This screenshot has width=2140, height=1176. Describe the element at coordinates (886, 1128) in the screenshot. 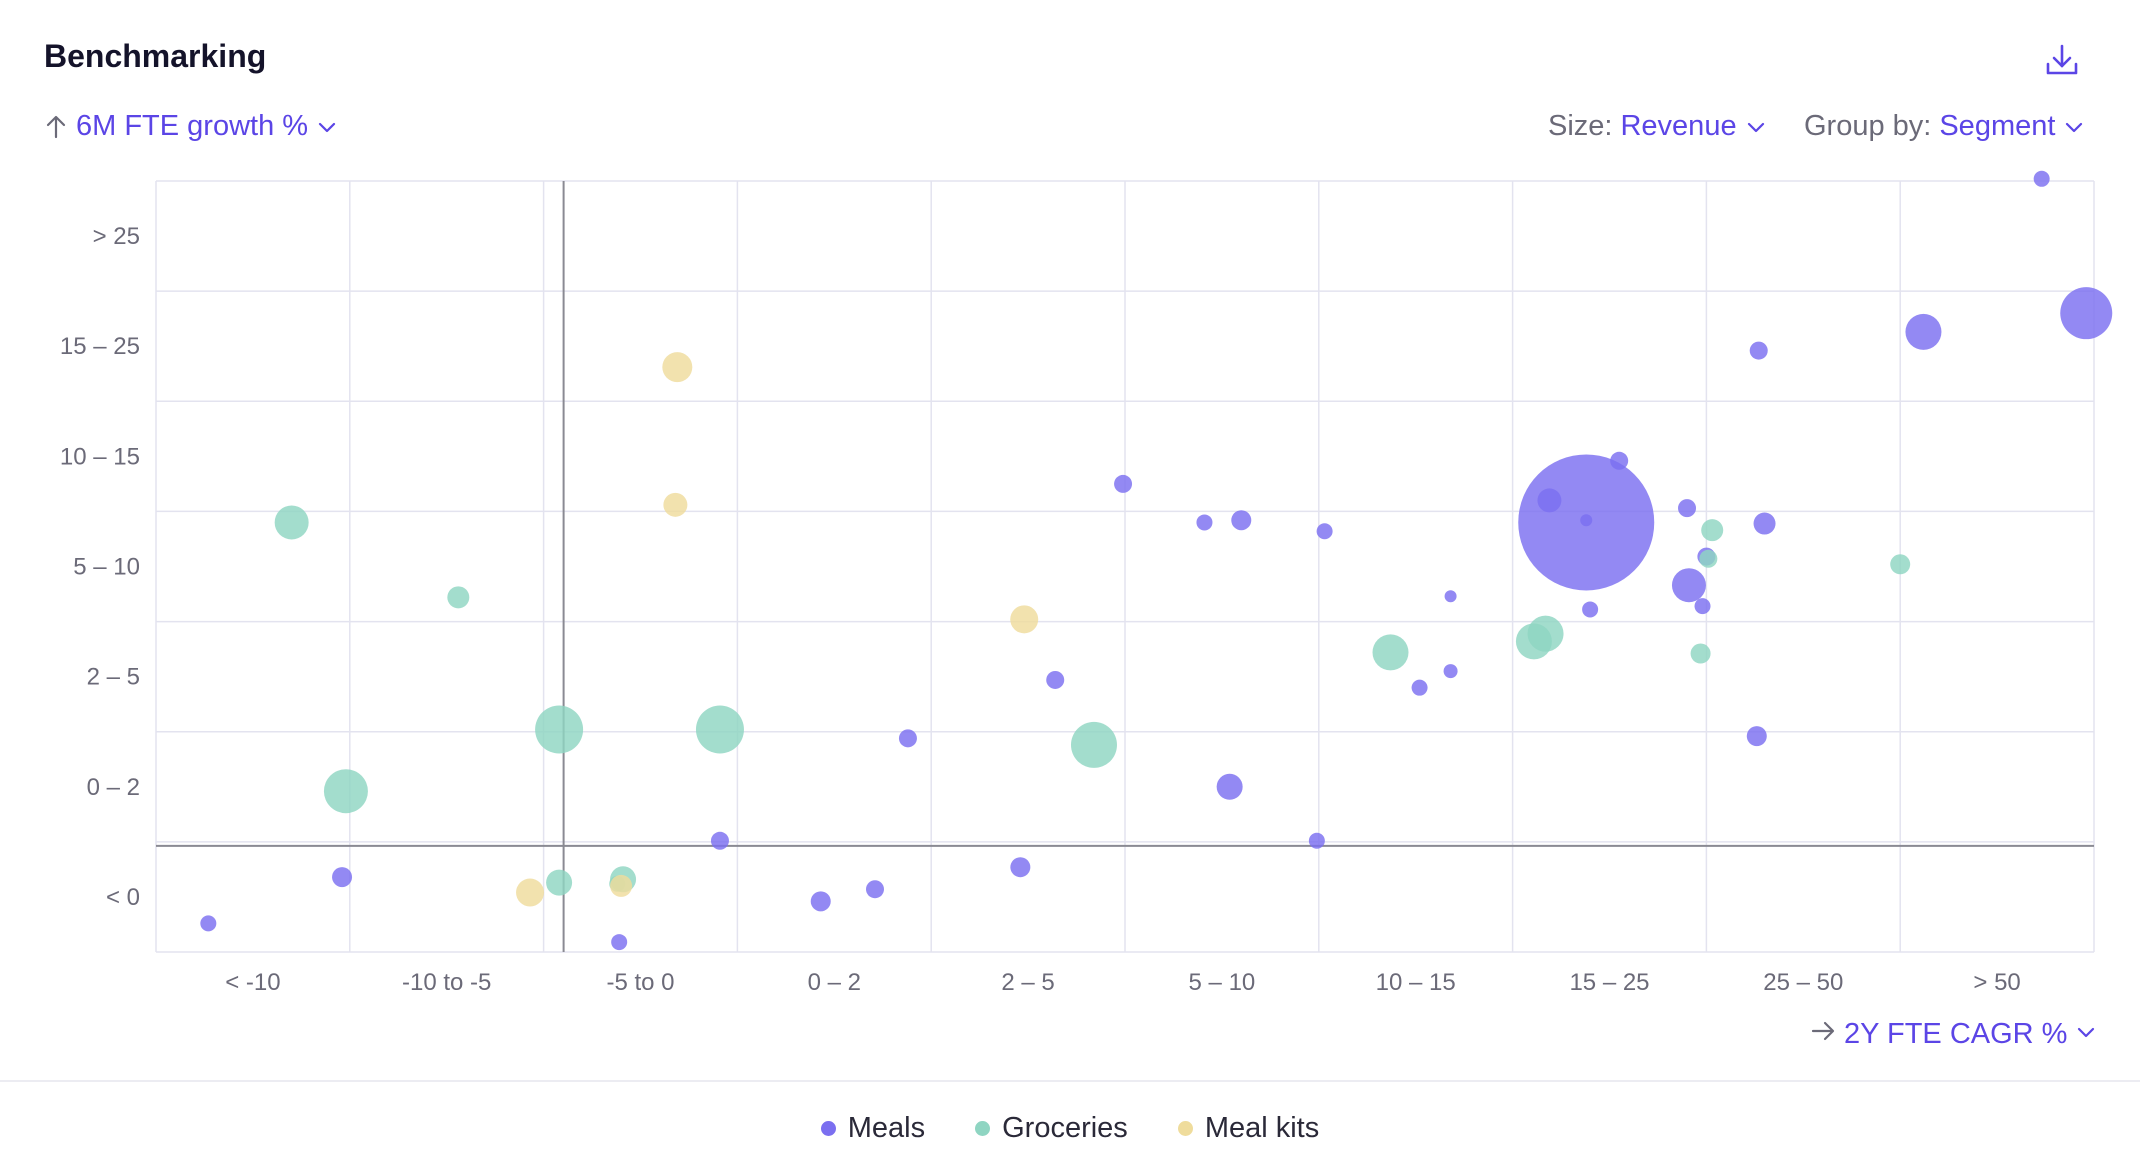

I see `legend-label: Meals` at that location.